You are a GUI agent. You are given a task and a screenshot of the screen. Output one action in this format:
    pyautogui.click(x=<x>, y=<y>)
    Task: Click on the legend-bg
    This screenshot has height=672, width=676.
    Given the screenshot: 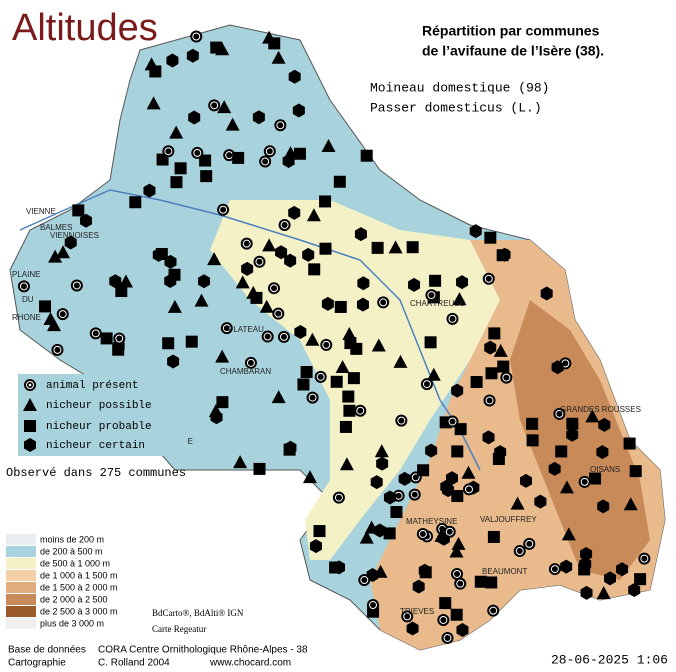 What is the action you would take?
    pyautogui.click(x=103, y=415)
    